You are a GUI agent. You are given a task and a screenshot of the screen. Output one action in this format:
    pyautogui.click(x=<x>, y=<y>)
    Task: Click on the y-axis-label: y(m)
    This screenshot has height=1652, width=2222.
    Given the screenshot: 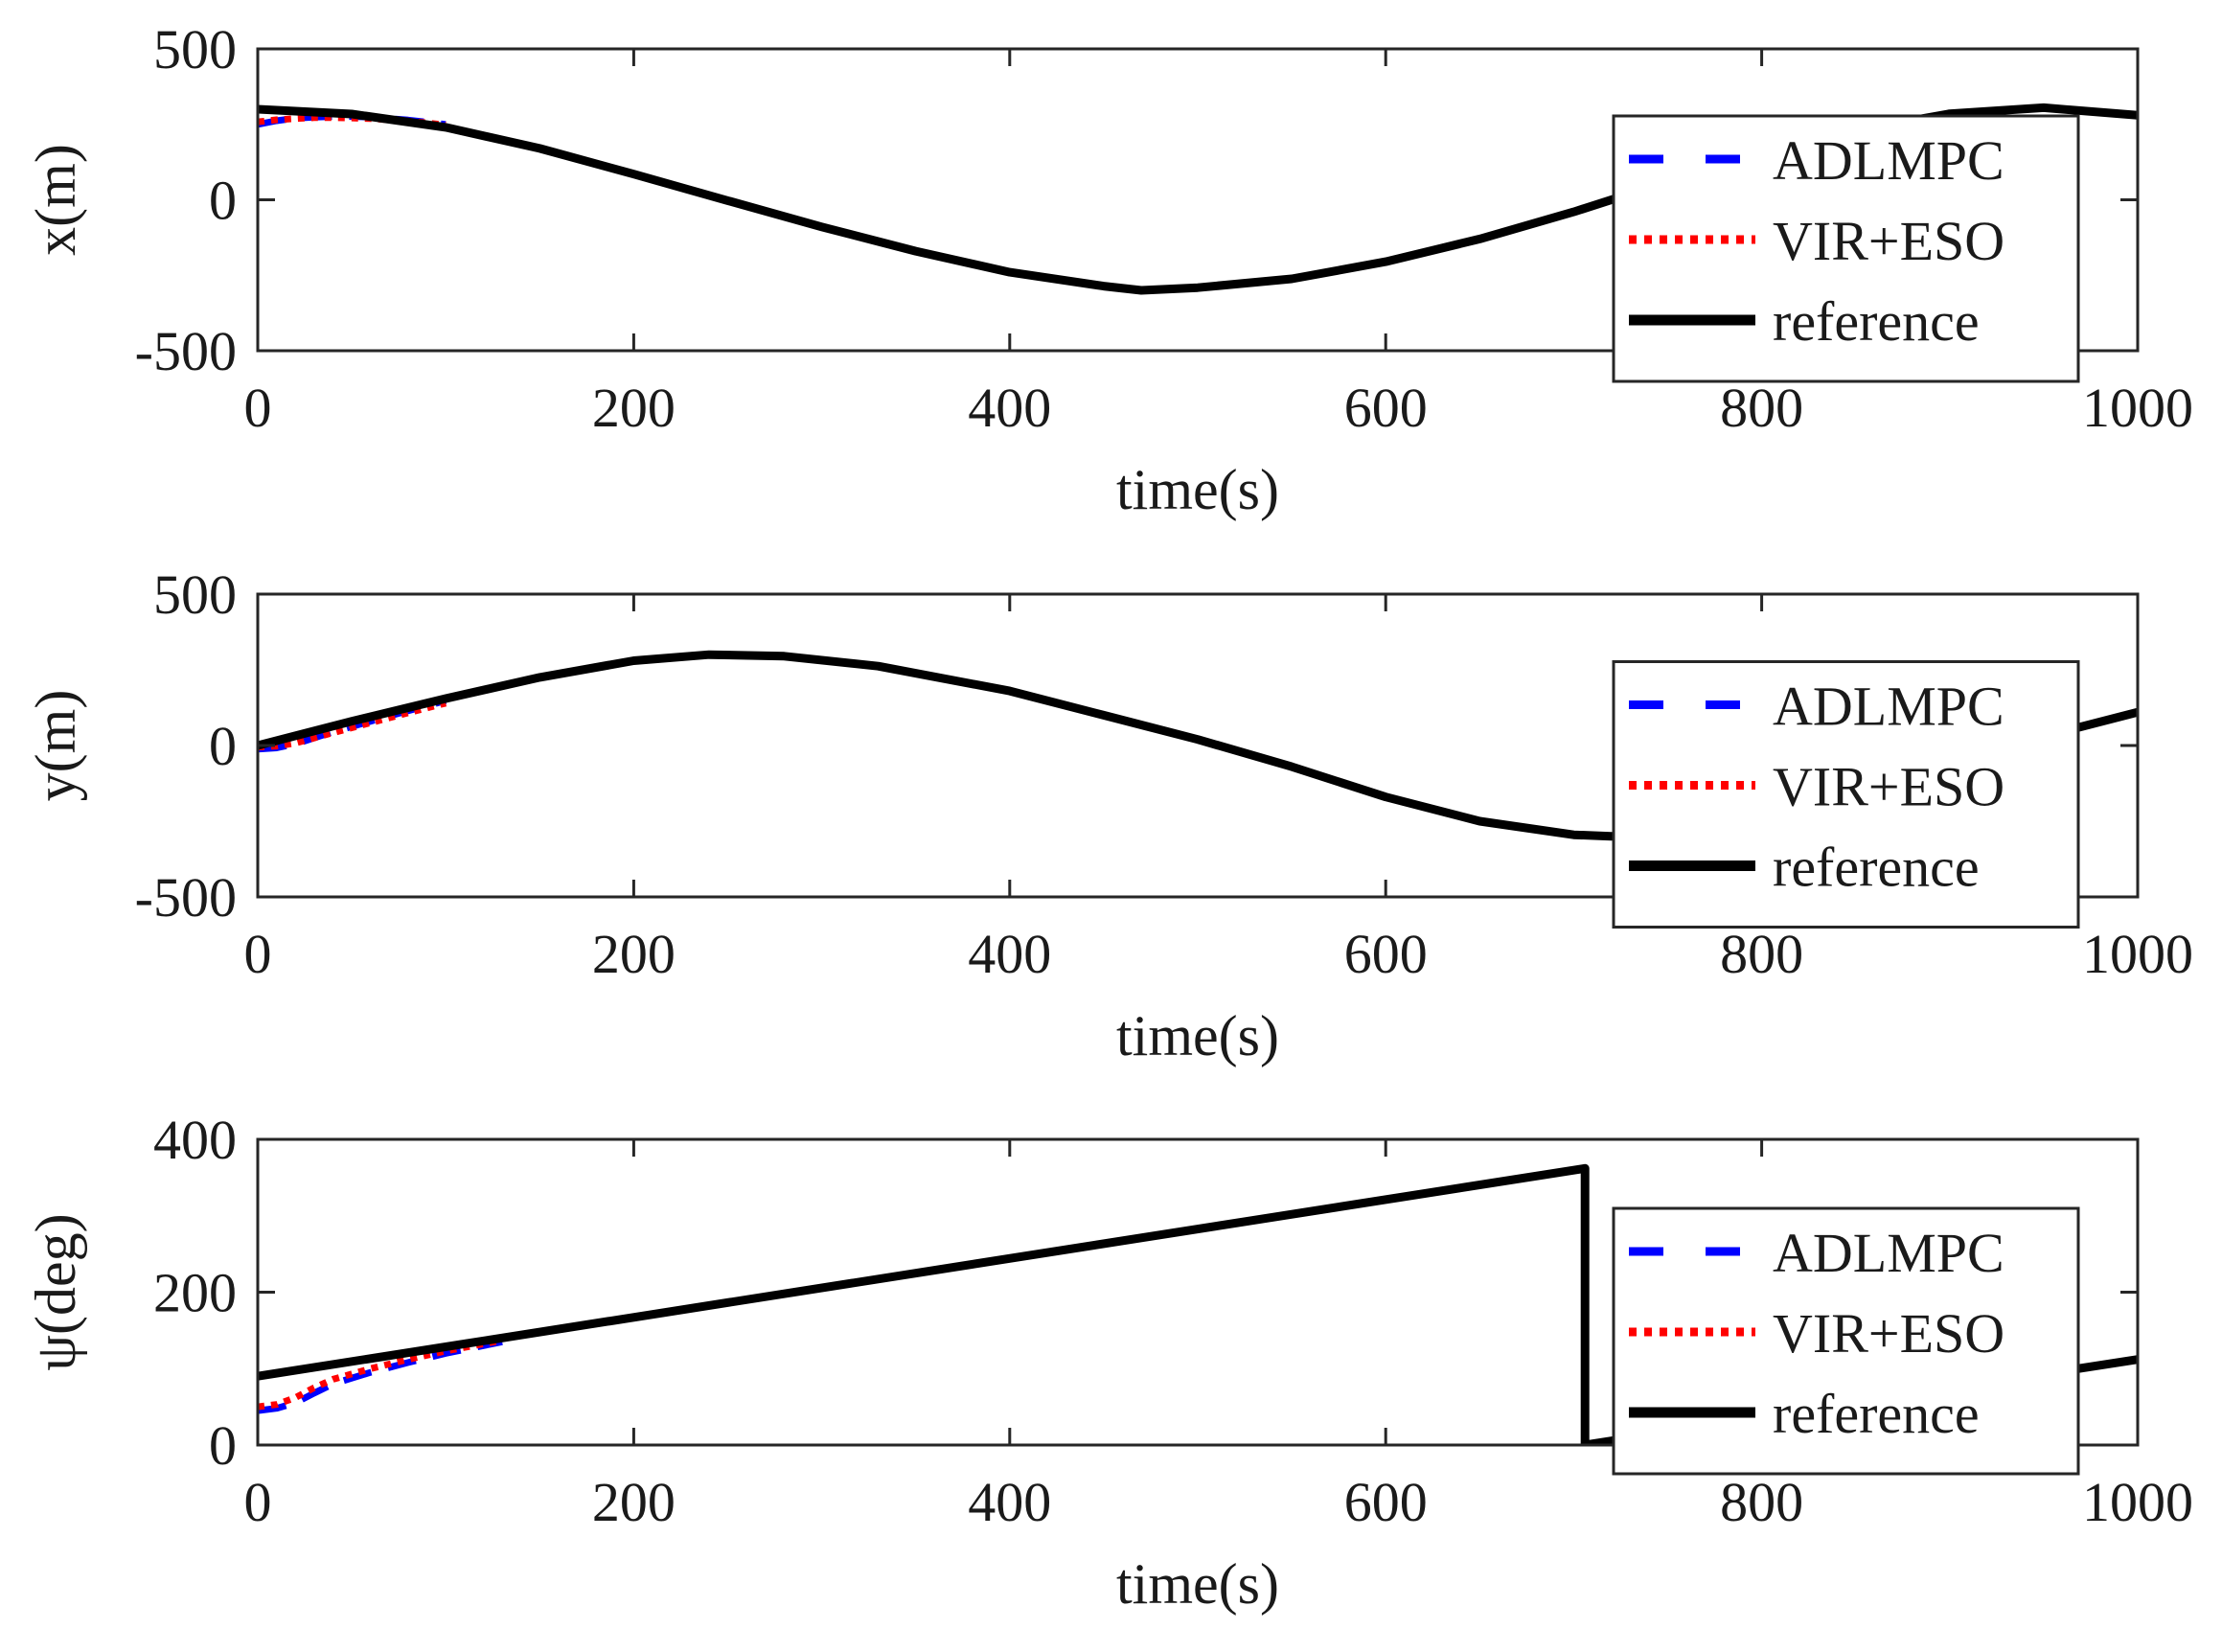 What is the action you would take?
    pyautogui.click(x=55, y=746)
    